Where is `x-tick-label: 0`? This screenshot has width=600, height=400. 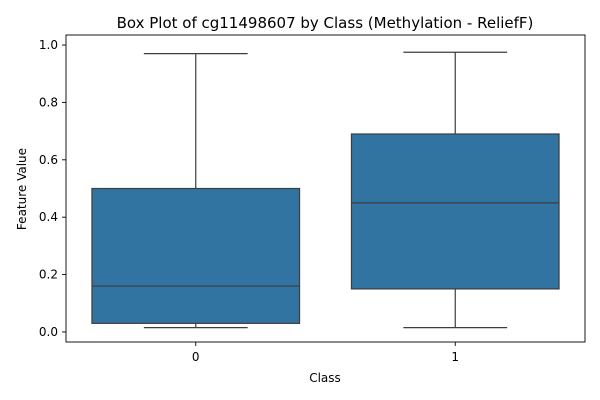
x-tick-label: 0 is located at coordinates (196, 357).